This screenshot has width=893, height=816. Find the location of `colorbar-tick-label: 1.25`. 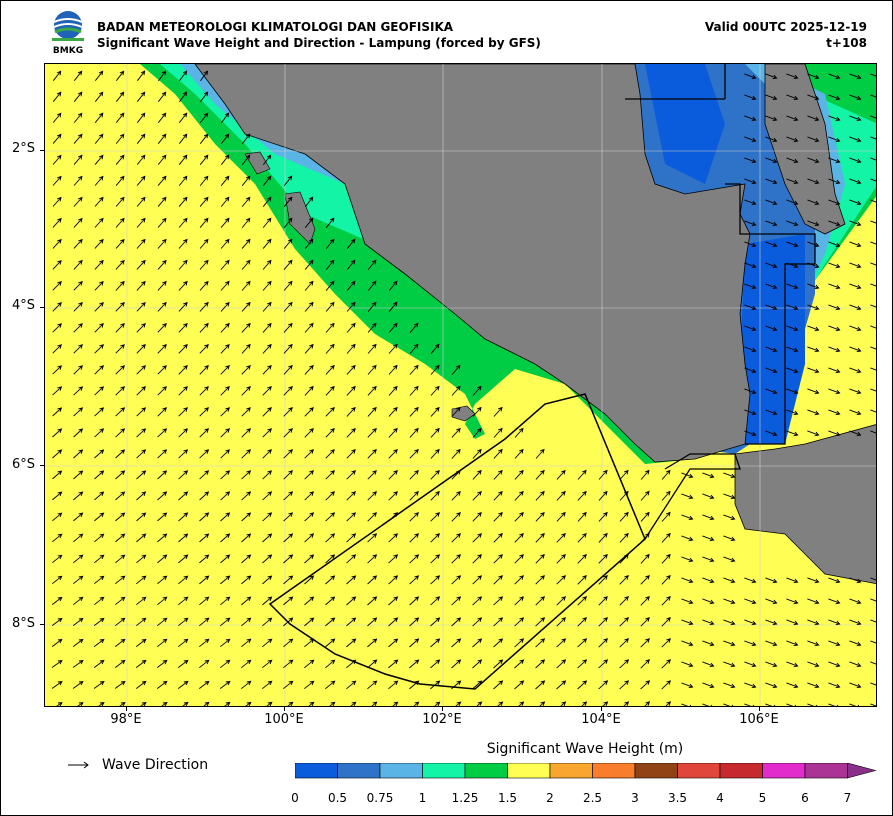

colorbar-tick-label: 1.25 is located at coordinates (465, 798).